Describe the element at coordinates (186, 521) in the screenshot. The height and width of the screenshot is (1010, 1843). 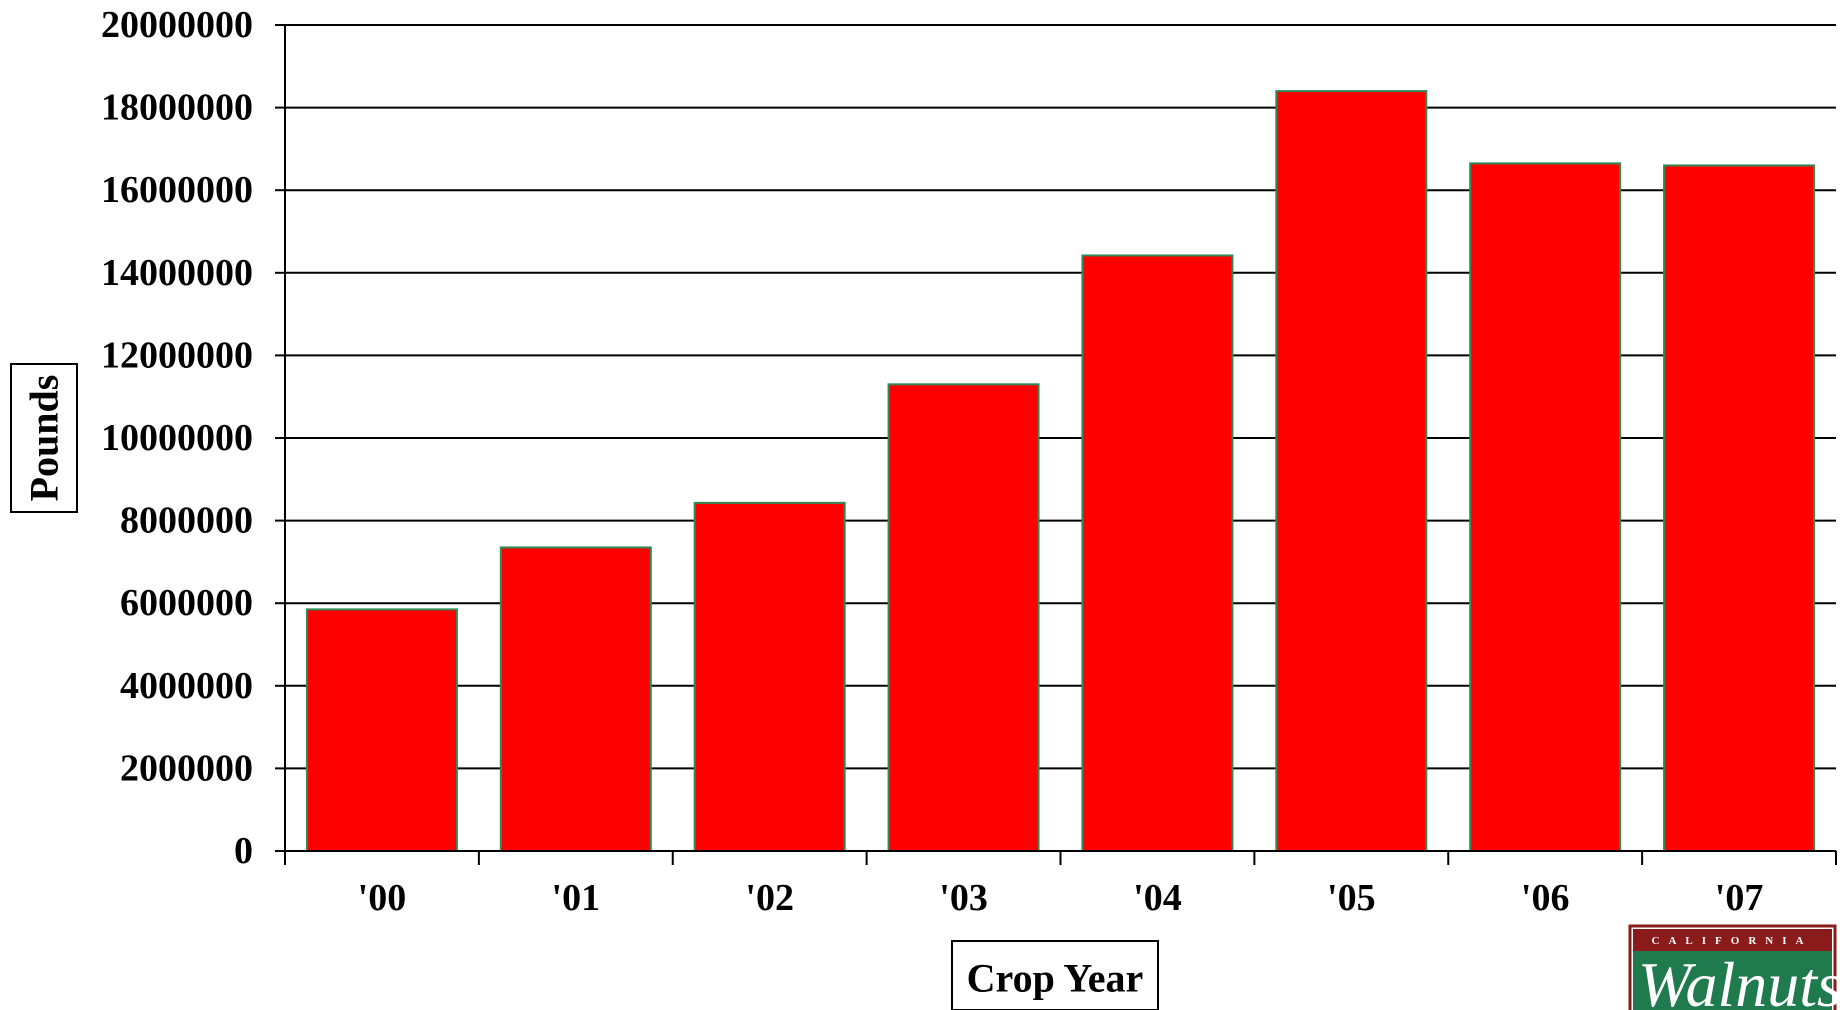
I see `y-tick-label: 8000000` at that location.